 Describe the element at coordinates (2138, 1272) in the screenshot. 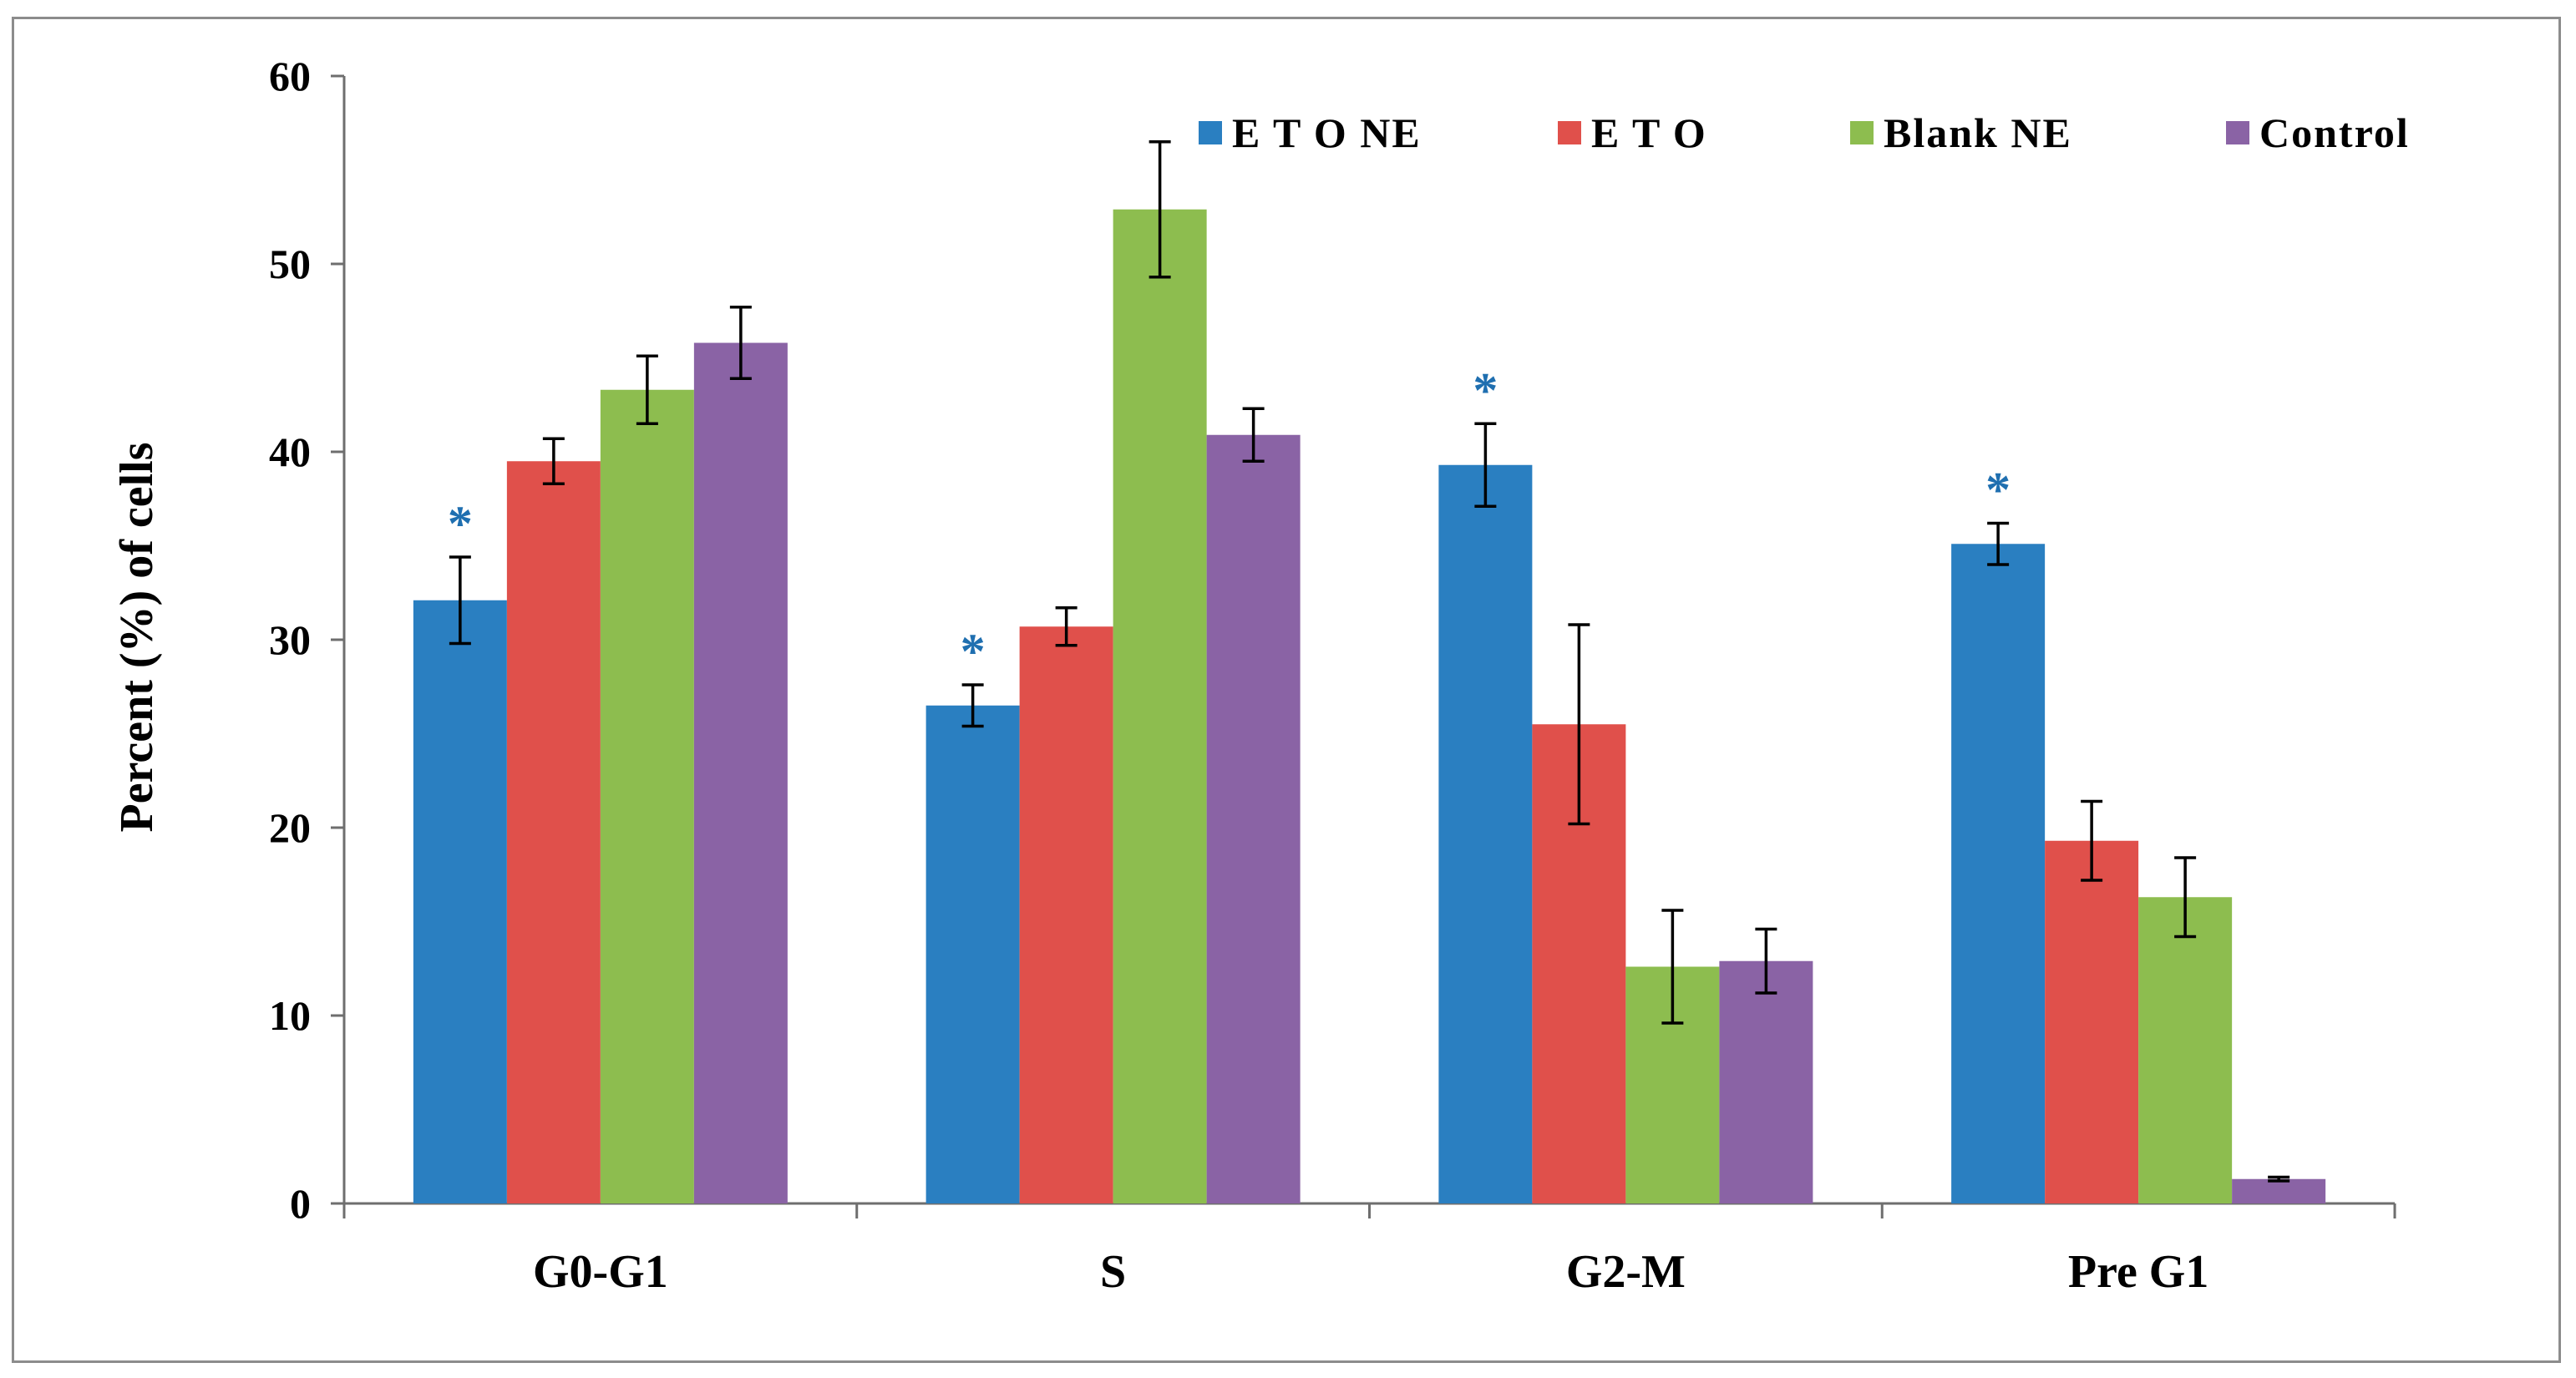

I see `x-category-label: Pre G1` at that location.